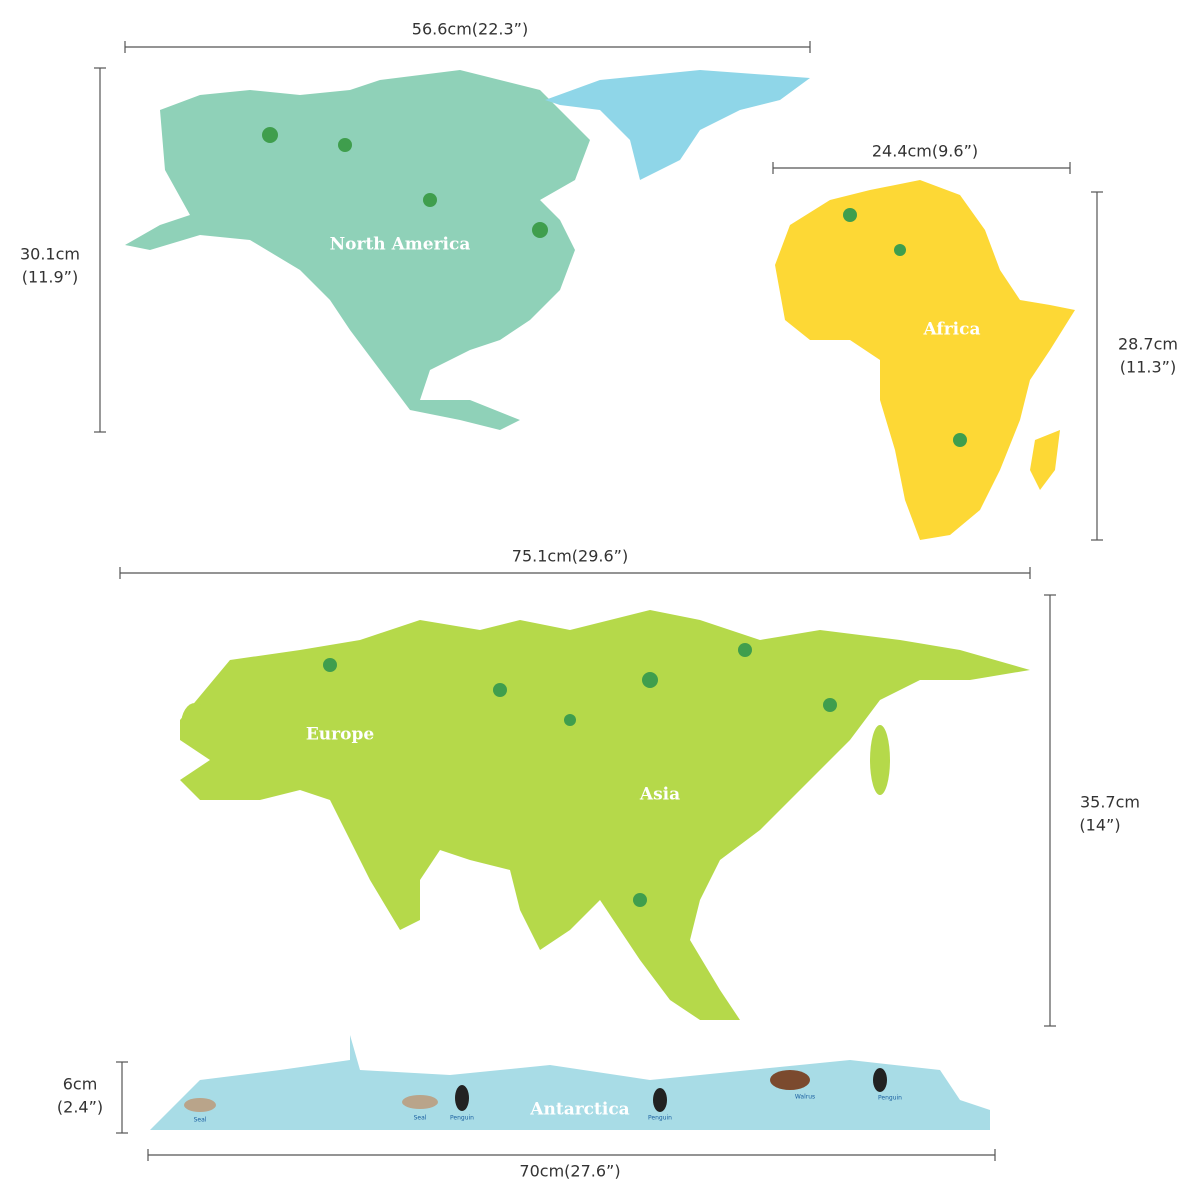 The height and width of the screenshot is (1204, 1200). Describe the element at coordinates (80, 1084) in the screenshot. I see `dimension-label: 6cm` at that location.